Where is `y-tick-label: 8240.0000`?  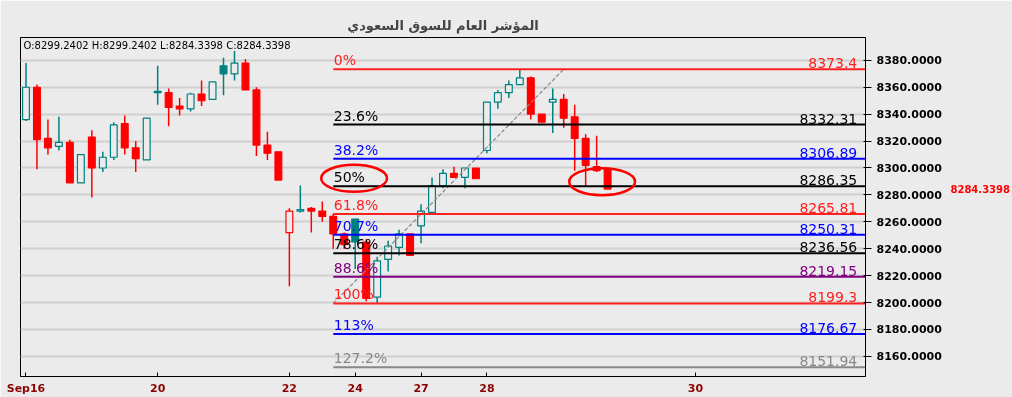
y-tick-label: 8240.0000 is located at coordinates (909, 249).